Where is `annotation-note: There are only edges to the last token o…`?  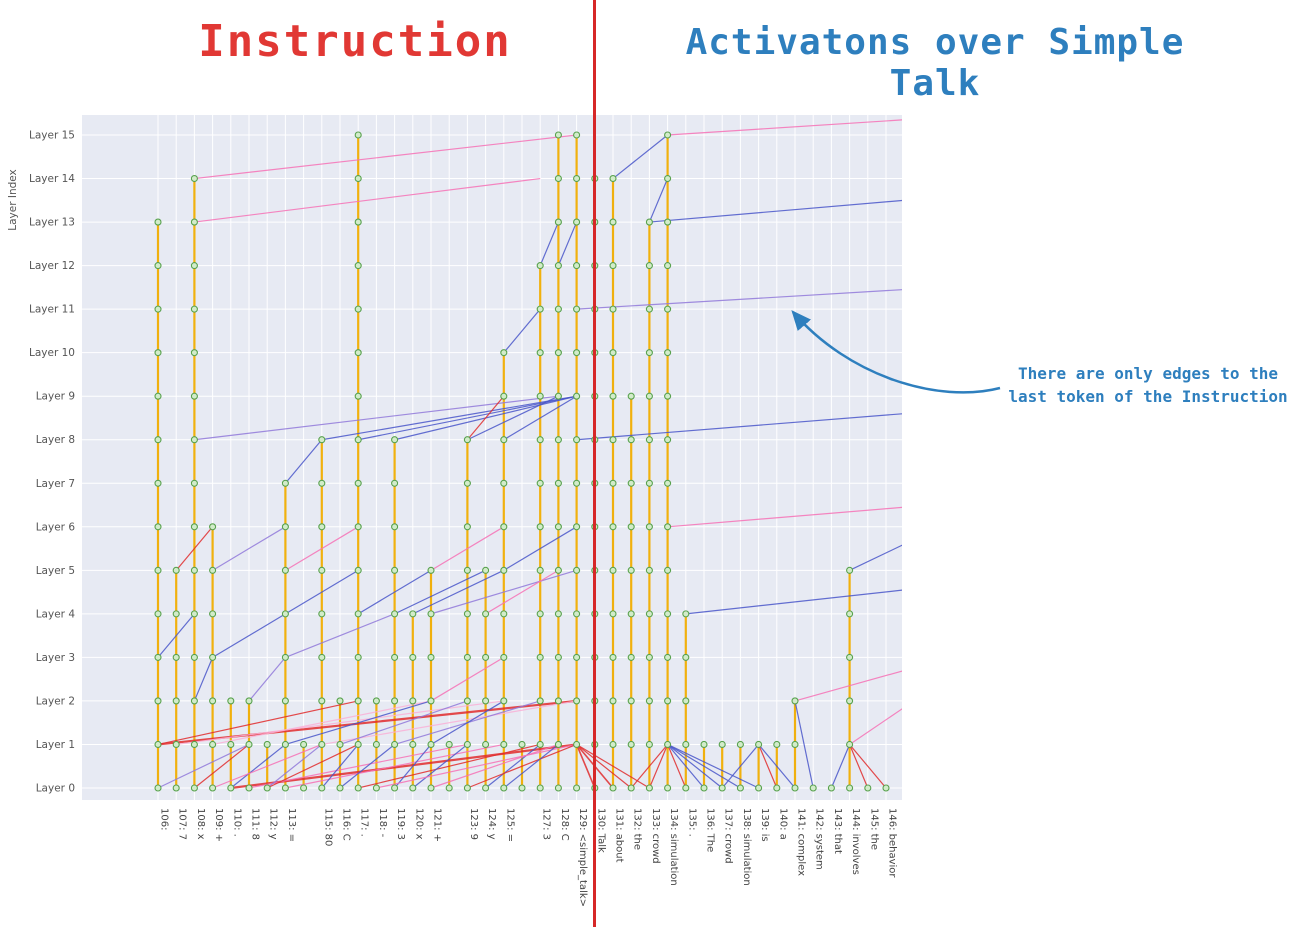 annotation-note: There are only edges to the last token o… is located at coordinates (1148, 385).